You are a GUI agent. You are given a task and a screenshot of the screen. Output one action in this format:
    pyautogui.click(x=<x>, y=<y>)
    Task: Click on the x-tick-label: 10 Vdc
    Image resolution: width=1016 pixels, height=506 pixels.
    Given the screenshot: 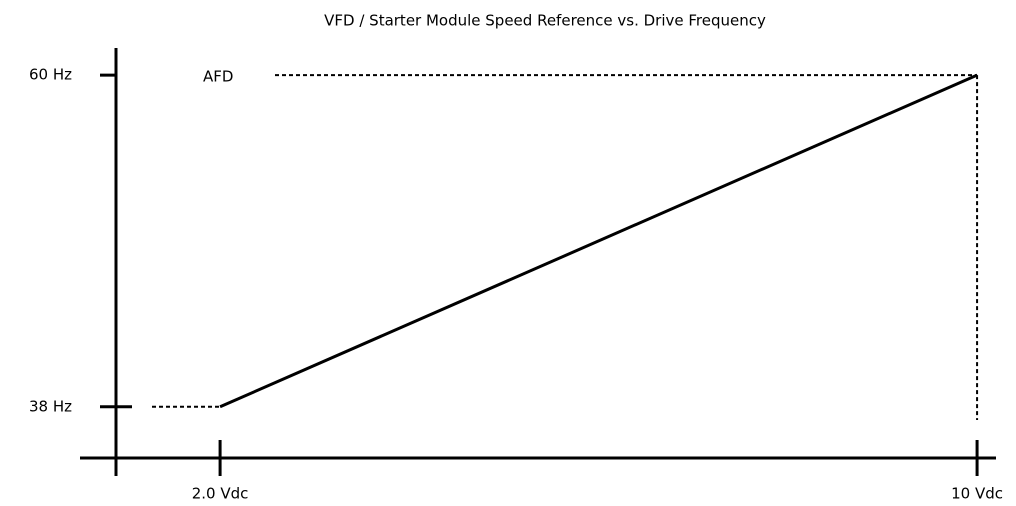 What is the action you would take?
    pyautogui.click(x=977, y=494)
    